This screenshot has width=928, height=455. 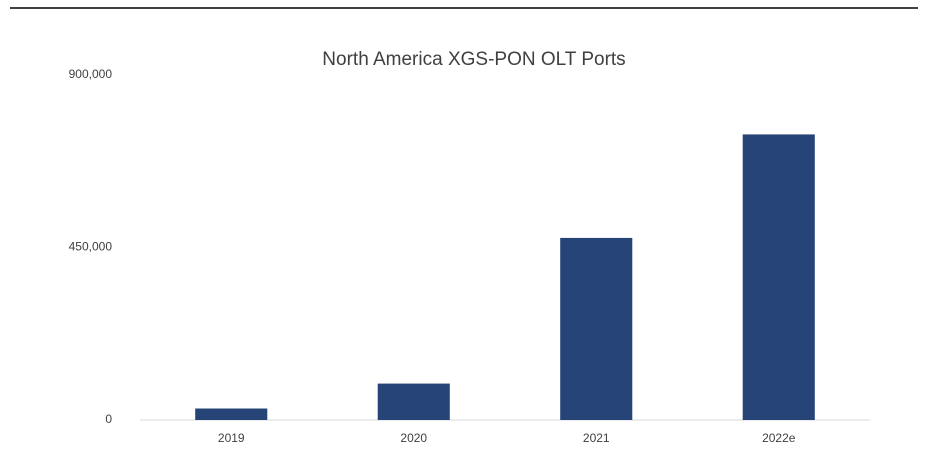 What do you see at coordinates (413, 438) in the screenshot?
I see `x-tick-label: 2020` at bounding box center [413, 438].